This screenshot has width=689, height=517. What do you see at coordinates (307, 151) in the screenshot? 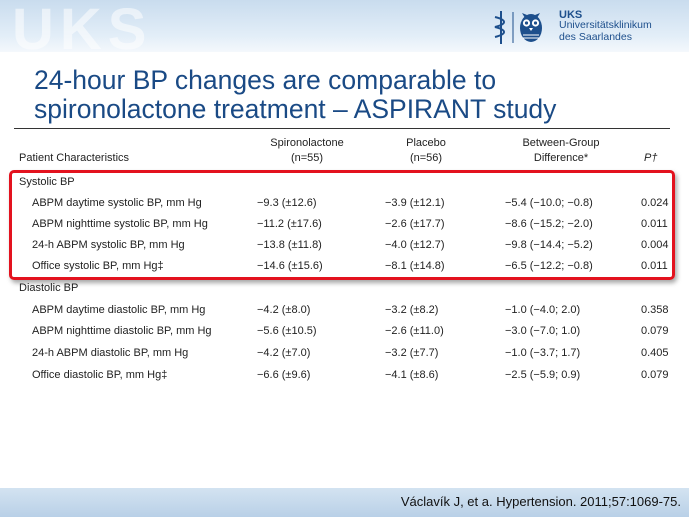
I see `col-header-spironolactone: Spironolactone (n=55)` at bounding box center [307, 151].